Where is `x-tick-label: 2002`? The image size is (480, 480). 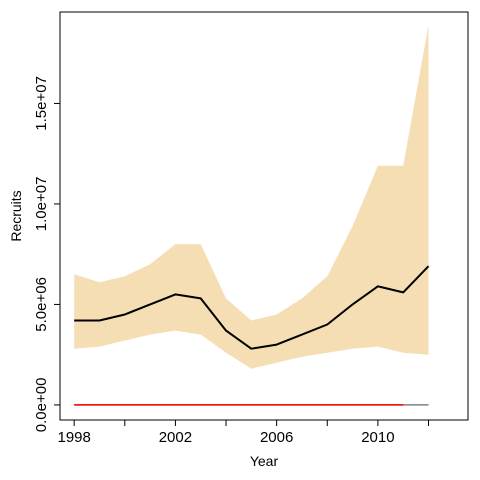
x-tick-label: 2002 is located at coordinates (175, 437).